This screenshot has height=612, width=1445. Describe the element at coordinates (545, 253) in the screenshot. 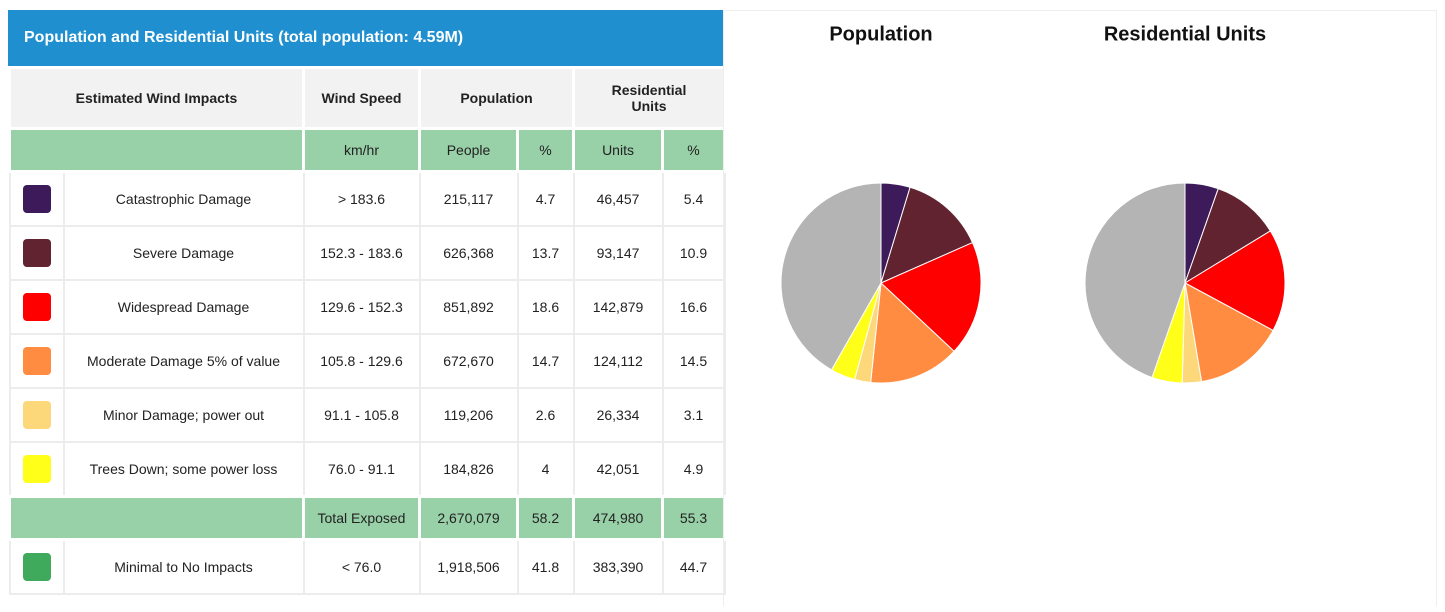

I see `cell: 13.7` at that location.